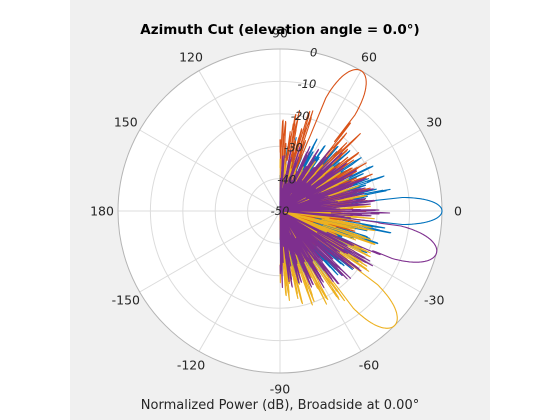 The height and width of the screenshot is (420, 560). Describe the element at coordinates (434, 122) in the screenshot. I see `angle-tick-label: 30` at that location.